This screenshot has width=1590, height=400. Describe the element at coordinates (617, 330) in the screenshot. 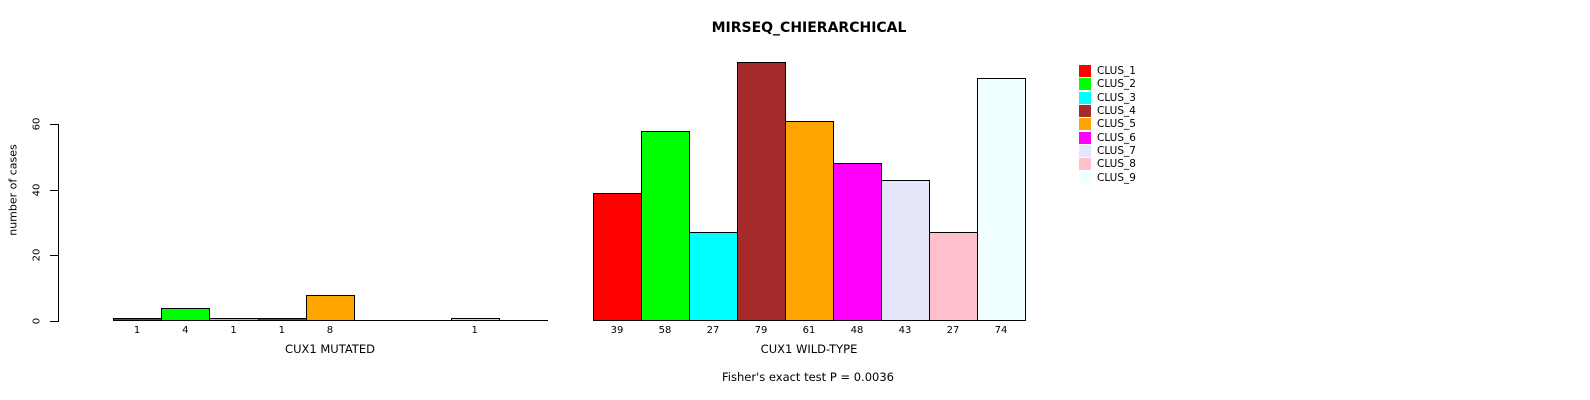

I see `bar-value-label: 39` at that location.